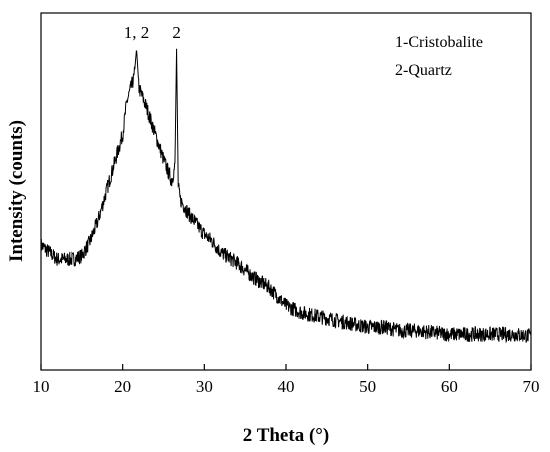 The width and height of the screenshot is (550, 452). What do you see at coordinates (286, 435) in the screenshot?
I see `x-axis-title: 2 Theta (°)` at bounding box center [286, 435].